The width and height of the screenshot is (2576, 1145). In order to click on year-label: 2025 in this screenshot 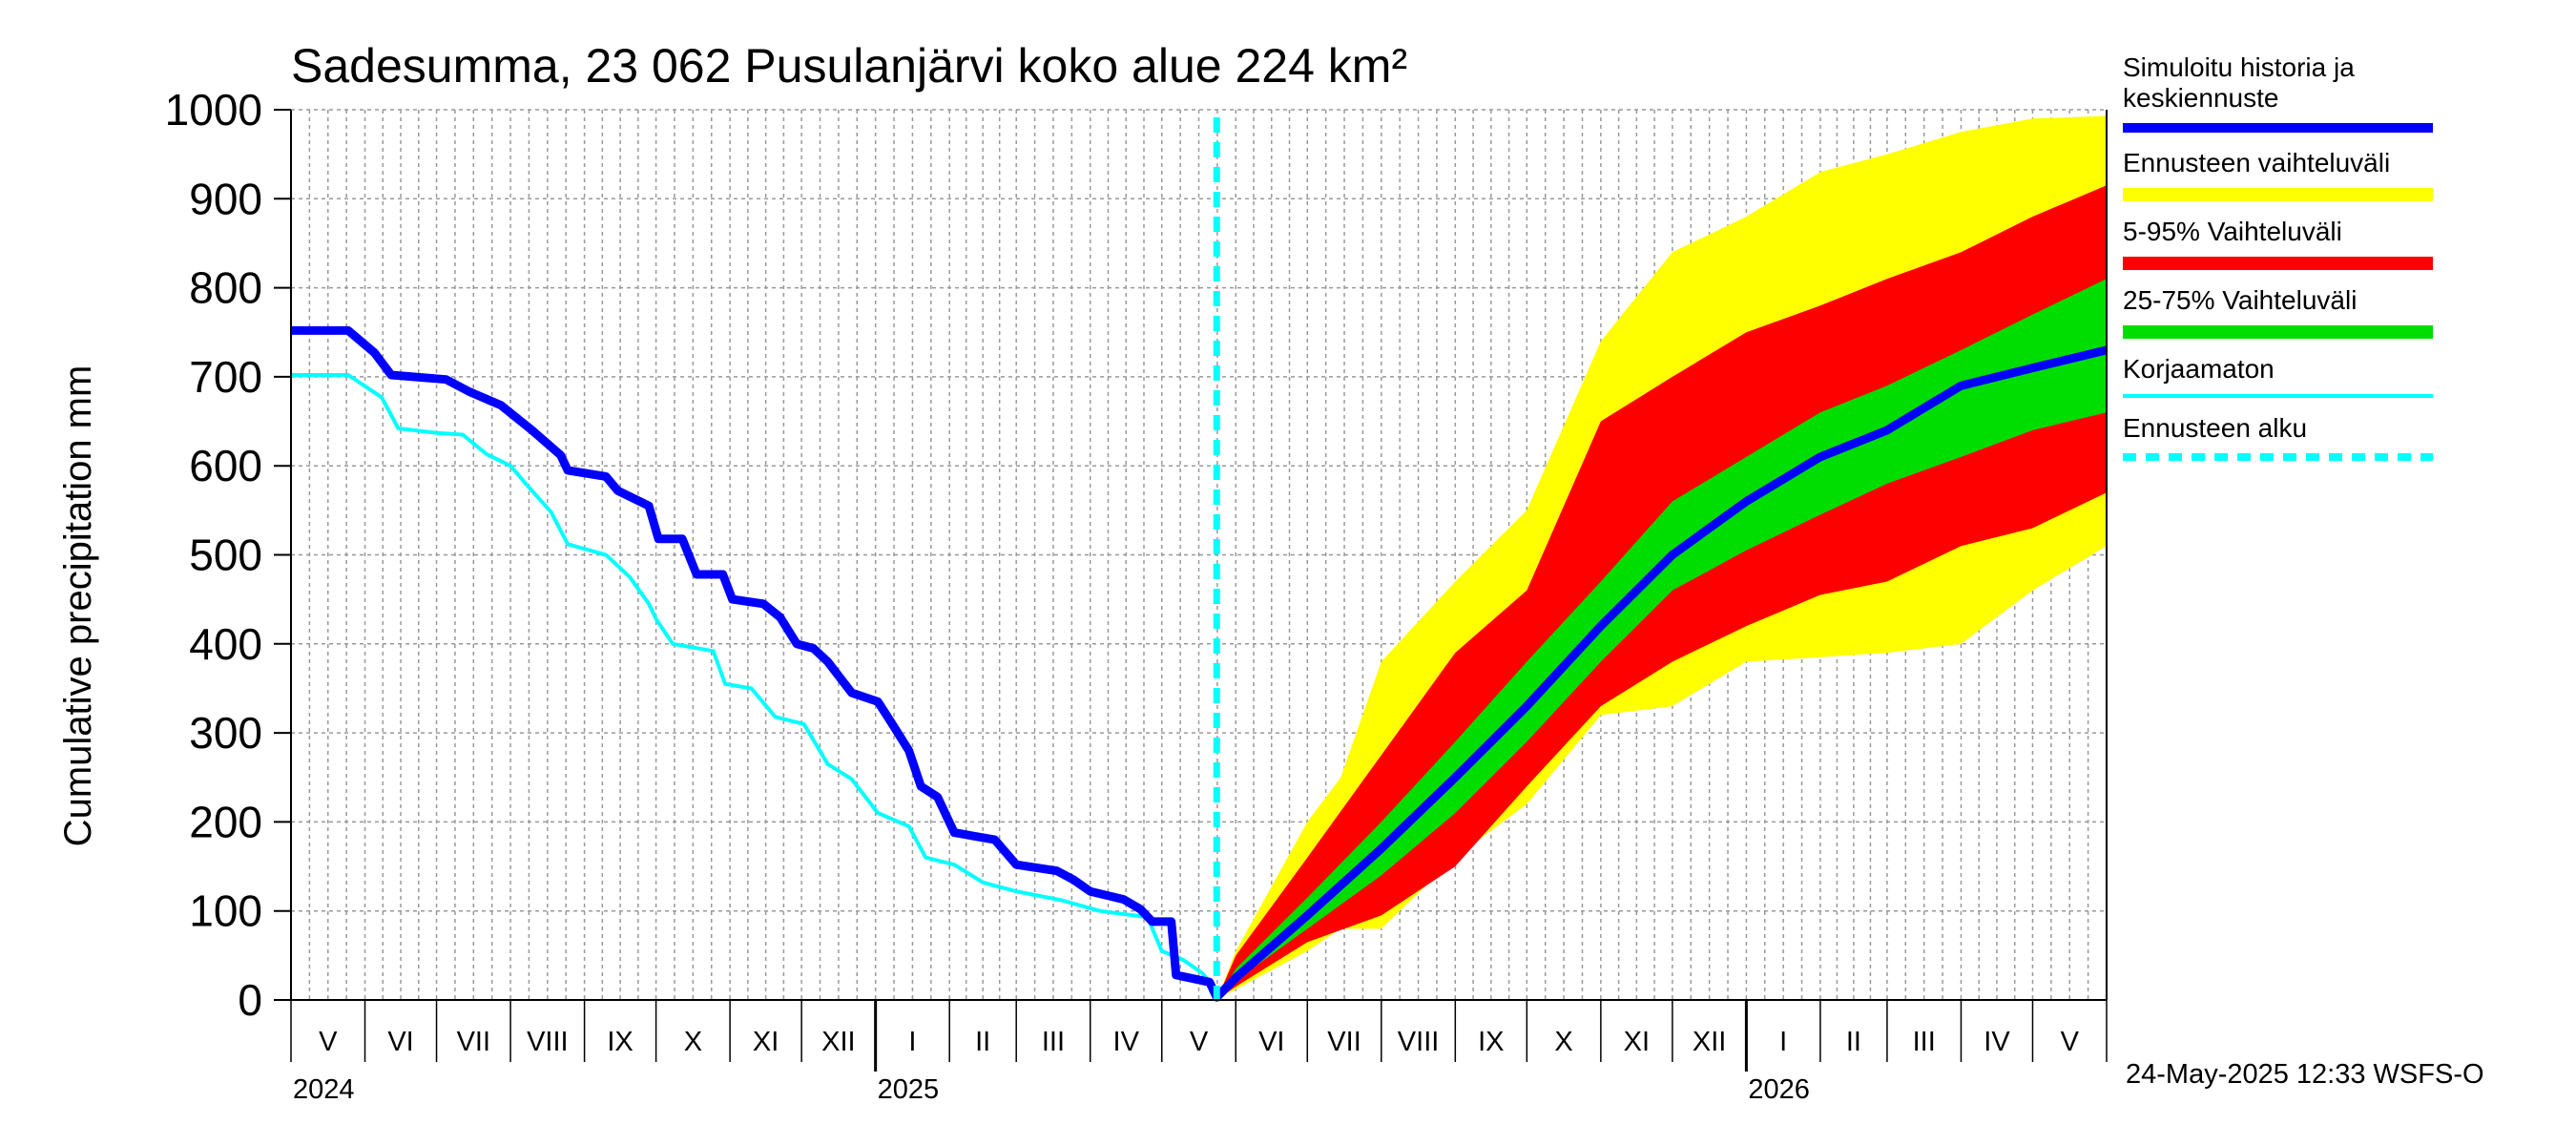, I will do `click(909, 1090)`.